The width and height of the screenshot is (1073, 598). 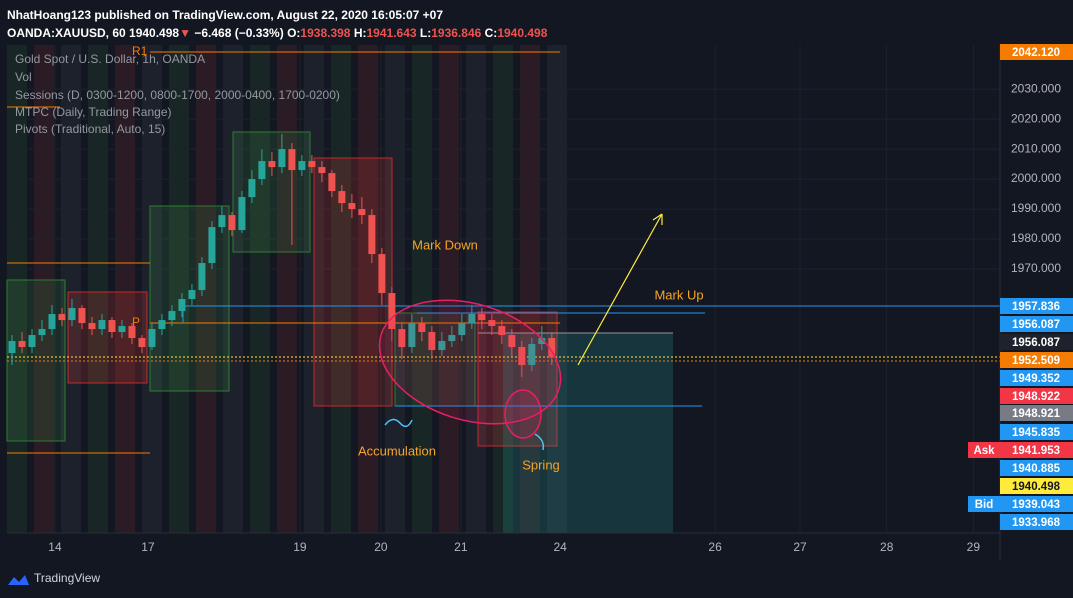 I want to click on price-tag: 1940.885, so click(x=1036, y=469).